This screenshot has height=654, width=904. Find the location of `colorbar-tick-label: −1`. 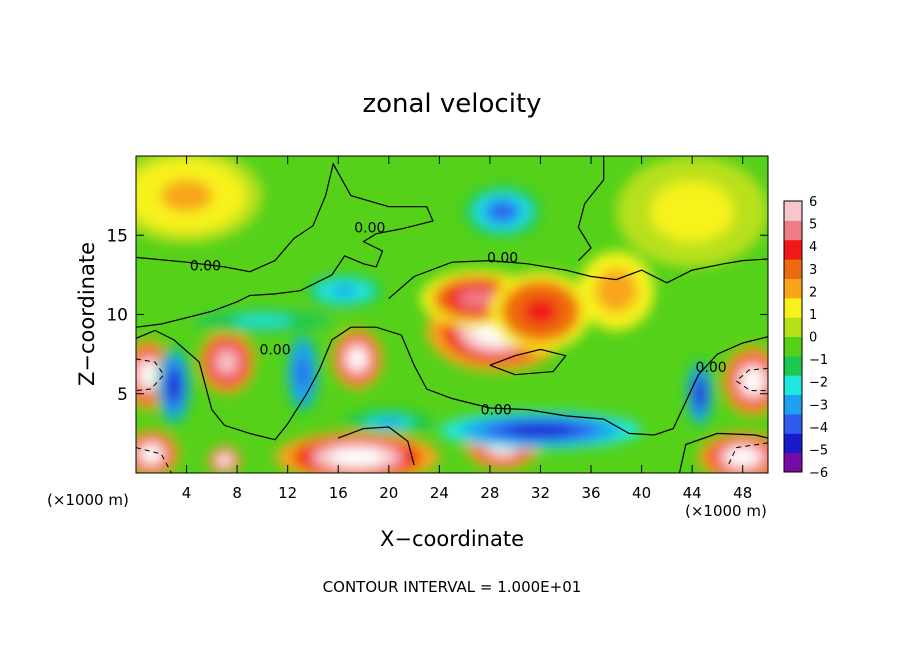

colorbar-tick-label: −1 is located at coordinates (818, 360).